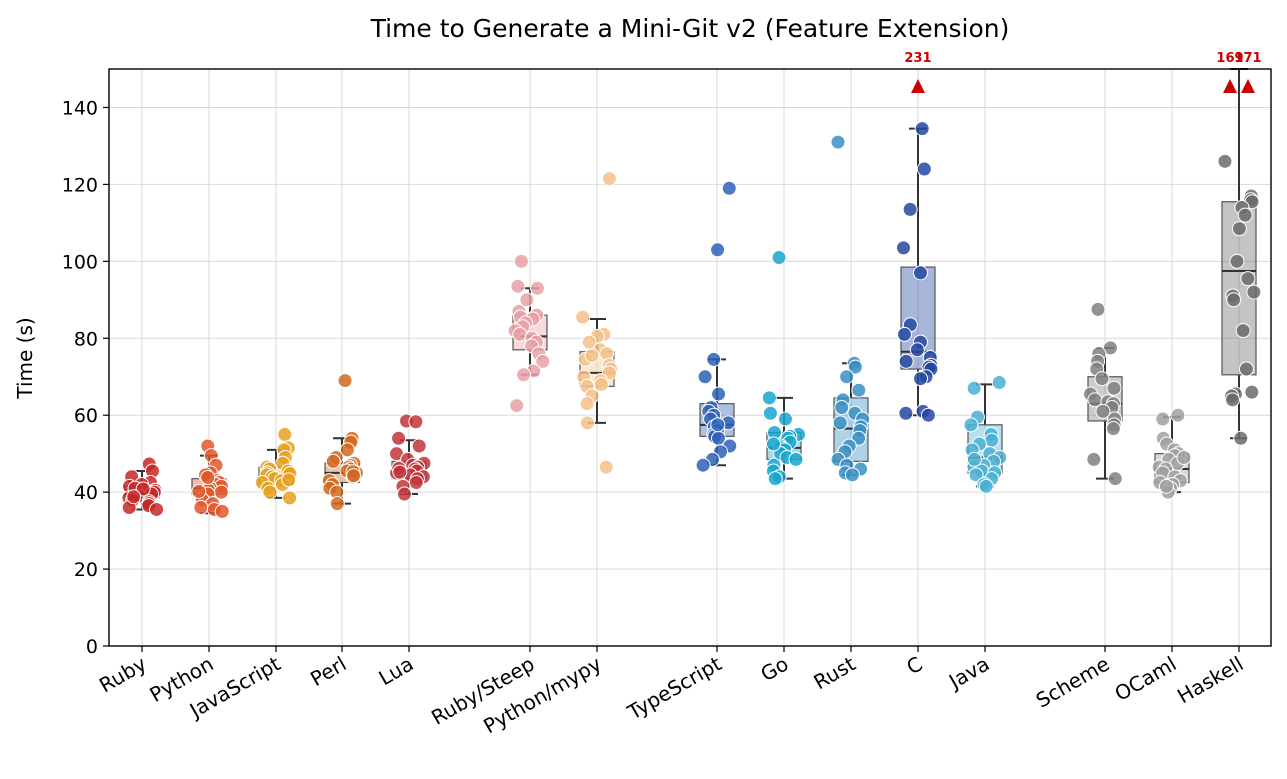 Image resolution: width=1287 pixels, height=779 pixels. I want to click on y-tick-label: 0, so click(92, 647).